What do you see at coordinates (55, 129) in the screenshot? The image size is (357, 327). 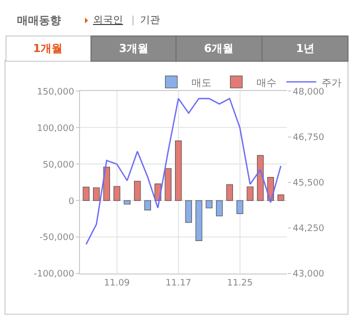 I see `y-tick-label: 100,000` at bounding box center [55, 129].